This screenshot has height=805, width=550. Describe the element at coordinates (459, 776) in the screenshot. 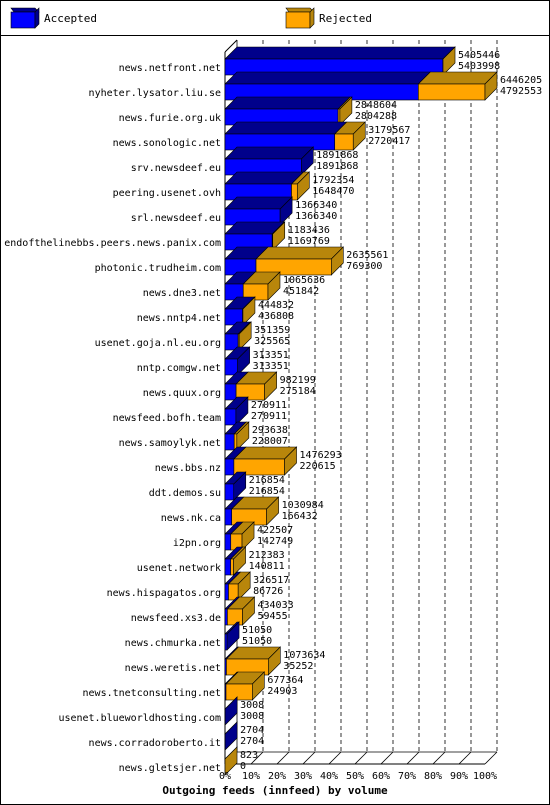

I see `x-tick-label: 90%` at that location.